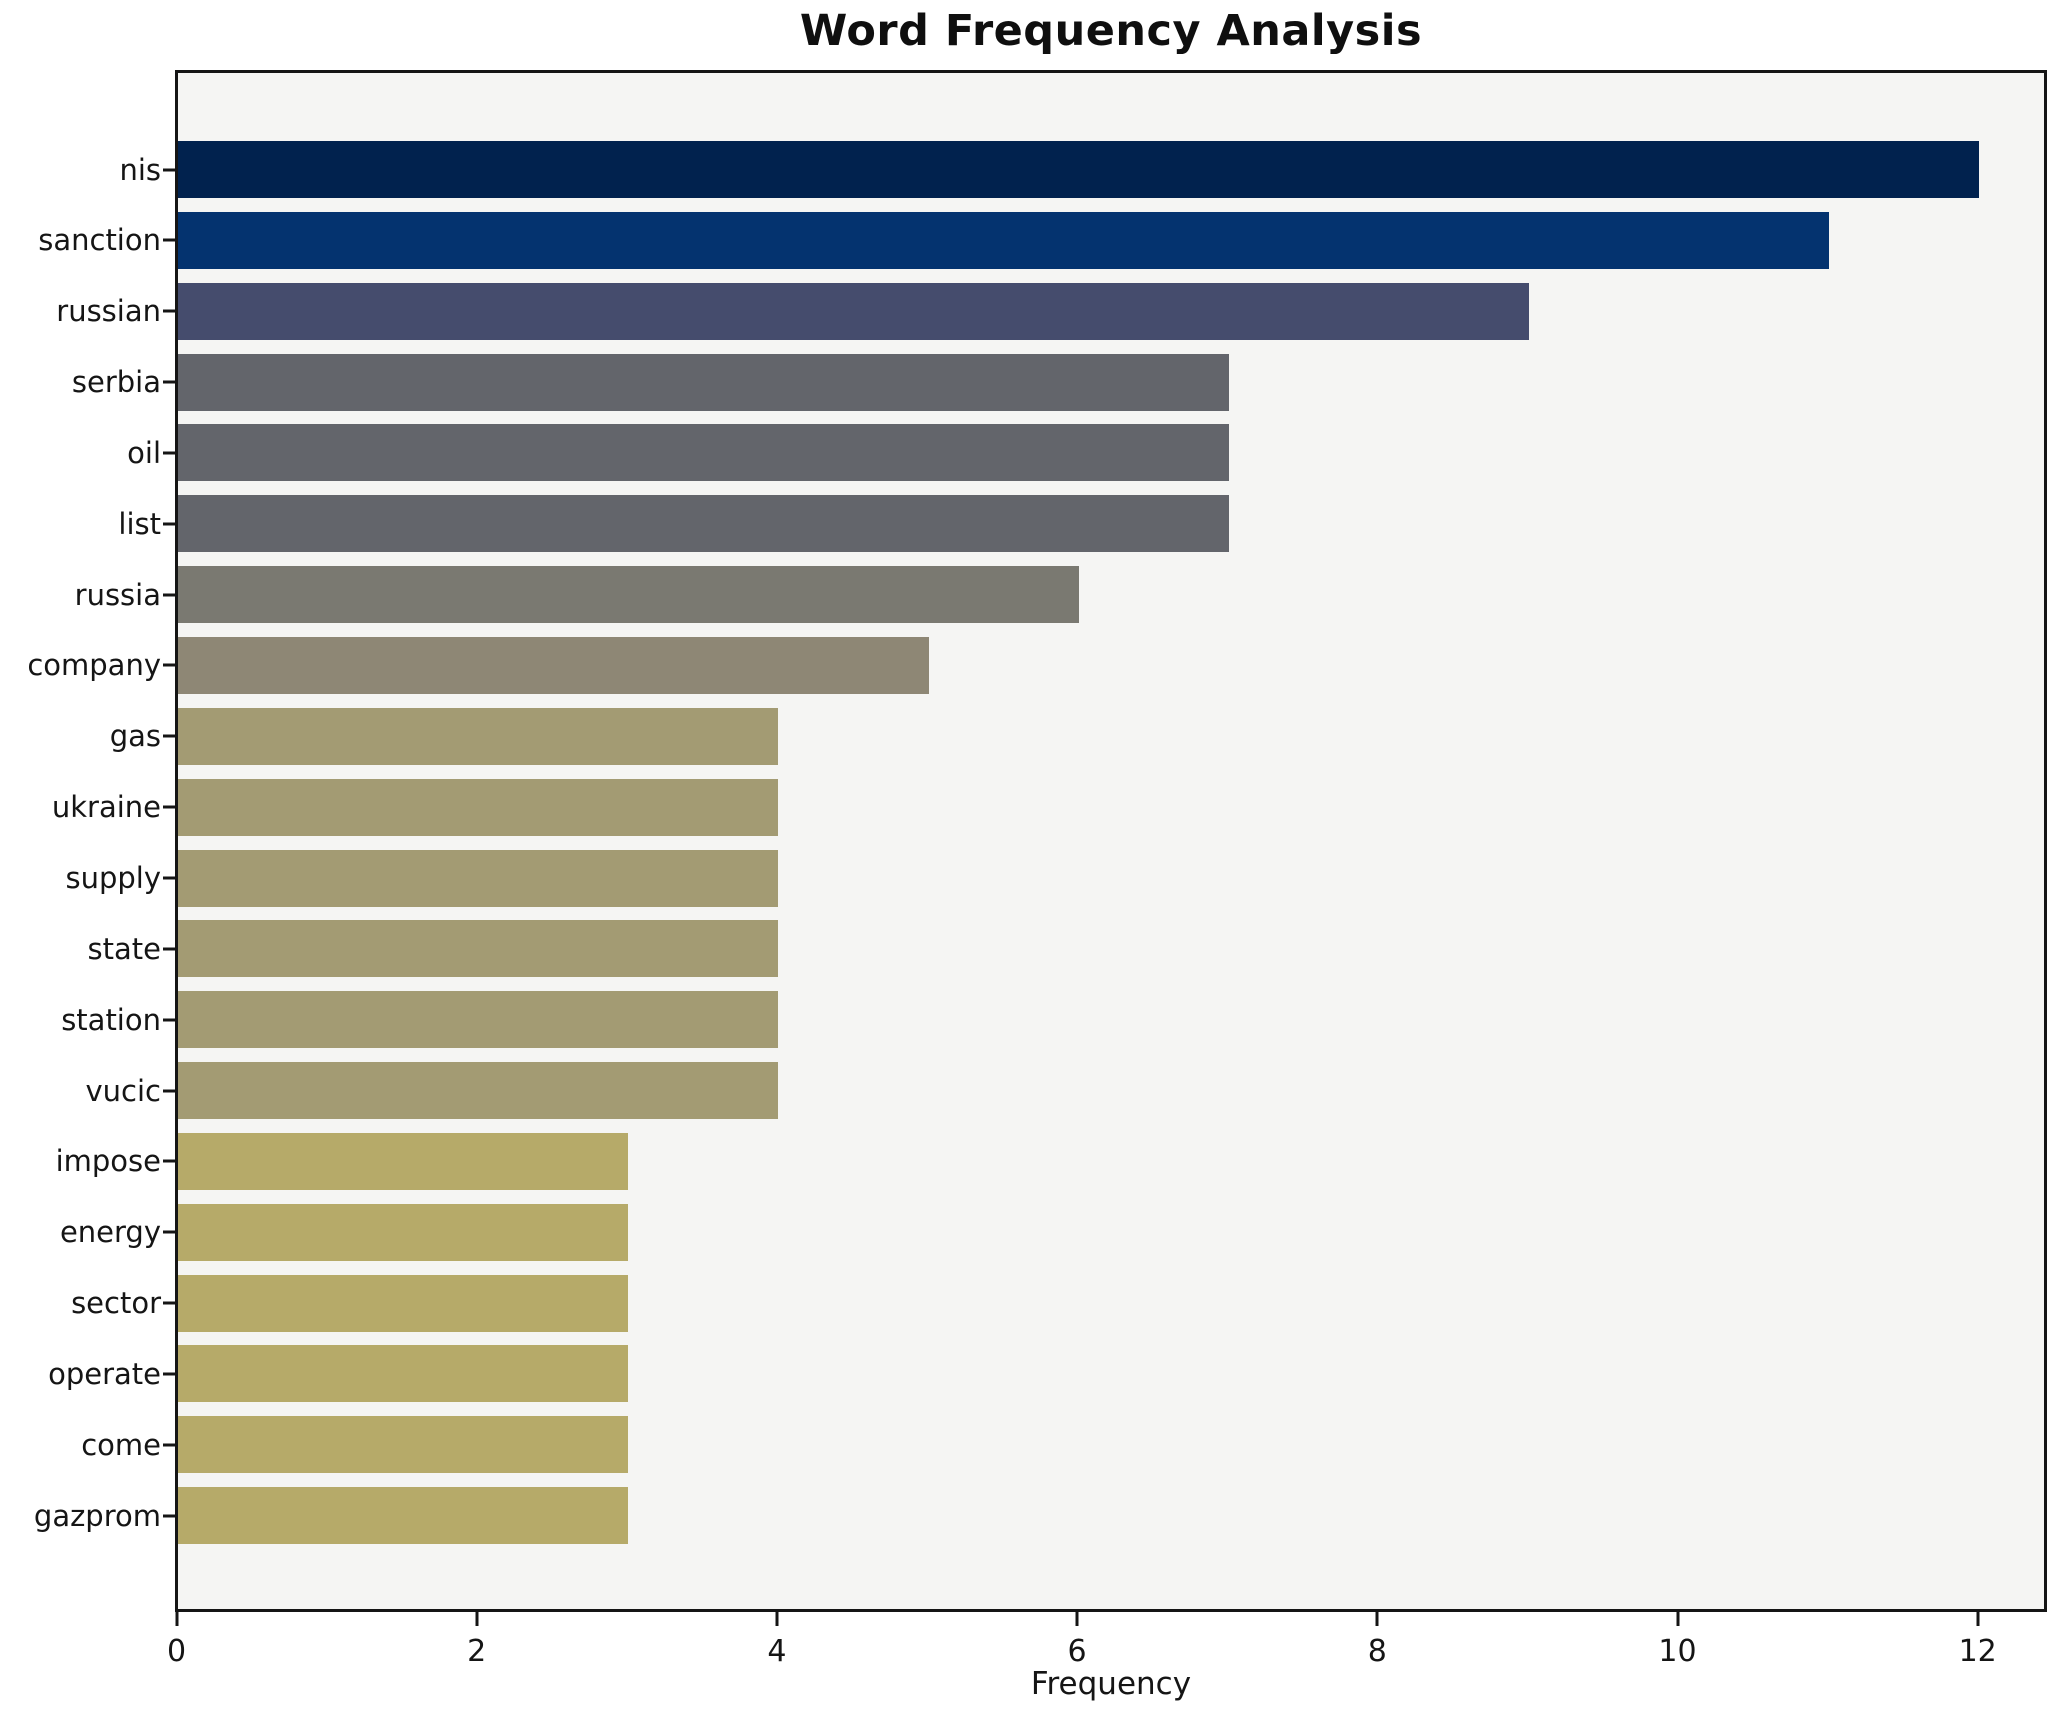 This screenshot has height=1722, width=2054. What do you see at coordinates (113, 878) in the screenshot?
I see `y-tick-label-supply: supply` at bounding box center [113, 878].